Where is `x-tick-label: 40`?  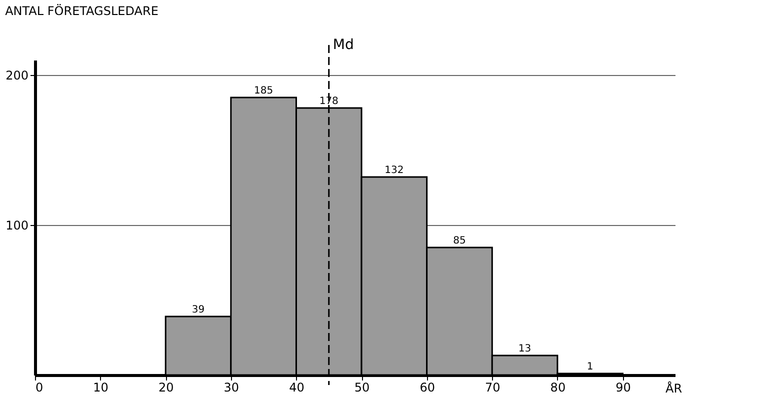
x-tick-label: 40 is located at coordinates (296, 387).